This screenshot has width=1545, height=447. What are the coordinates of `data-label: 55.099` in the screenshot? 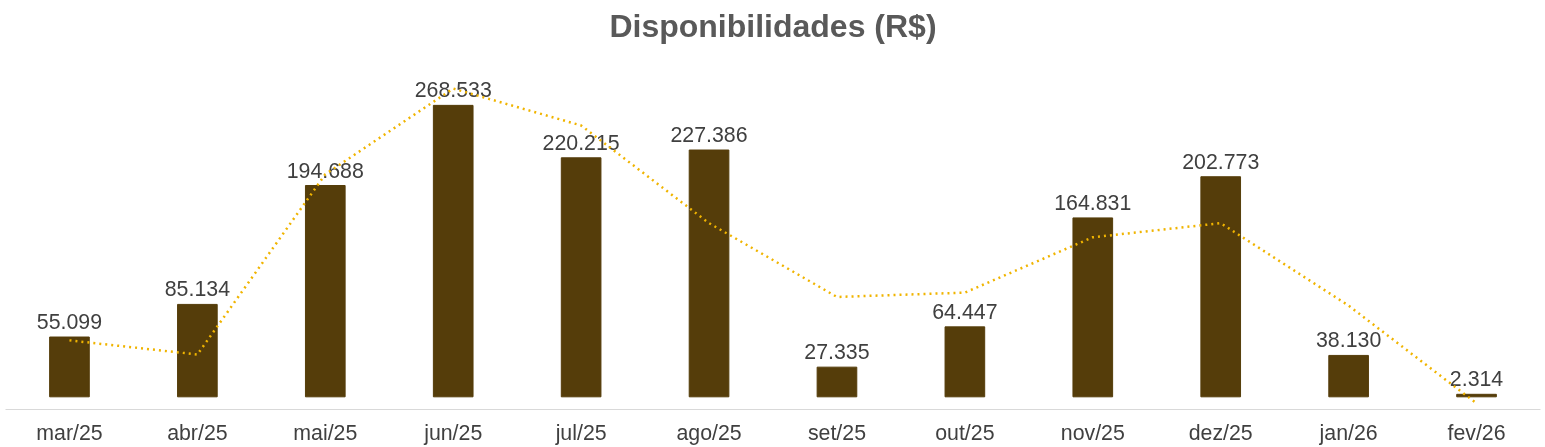 It's located at (69, 322).